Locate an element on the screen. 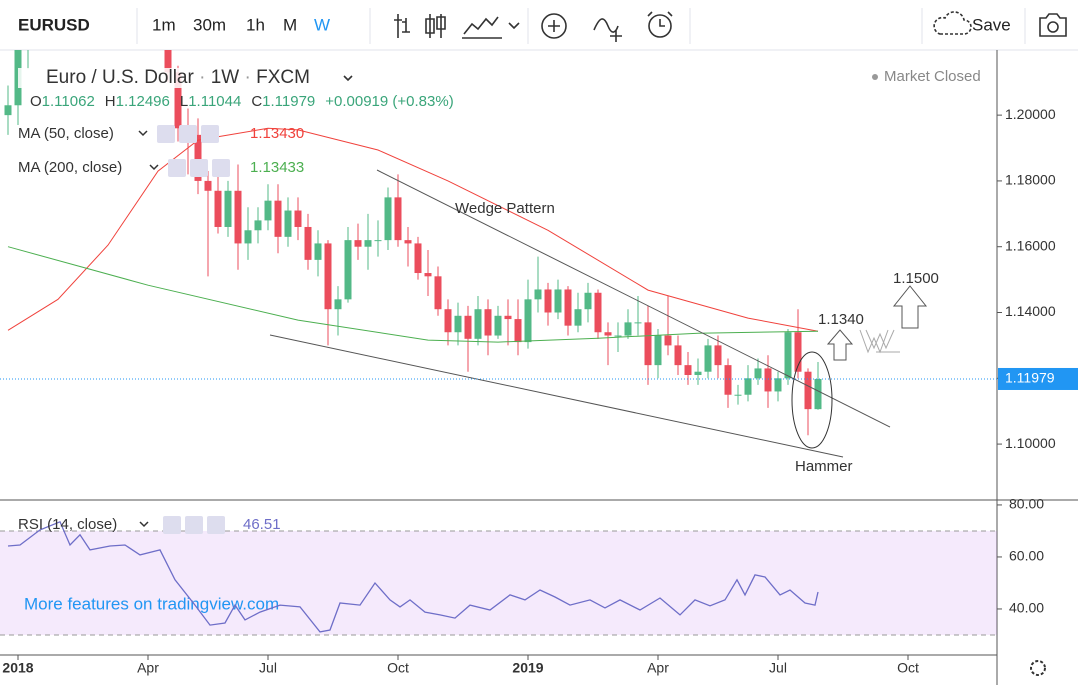  interval-button: M is located at coordinates (290, 24).